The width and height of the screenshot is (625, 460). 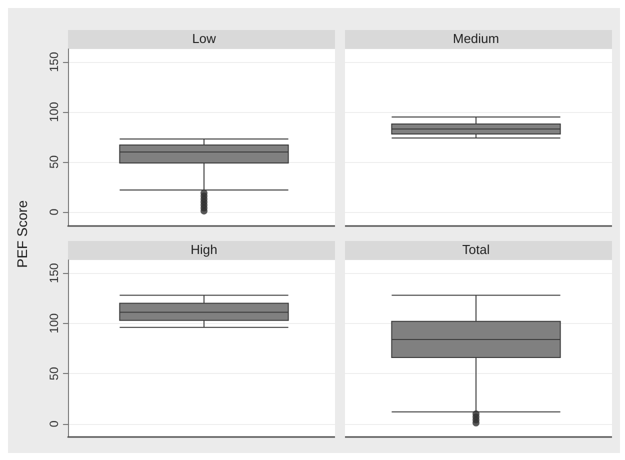 What do you see at coordinates (22, 234) in the screenshot?
I see `y-axis-title: PEF Score` at bounding box center [22, 234].